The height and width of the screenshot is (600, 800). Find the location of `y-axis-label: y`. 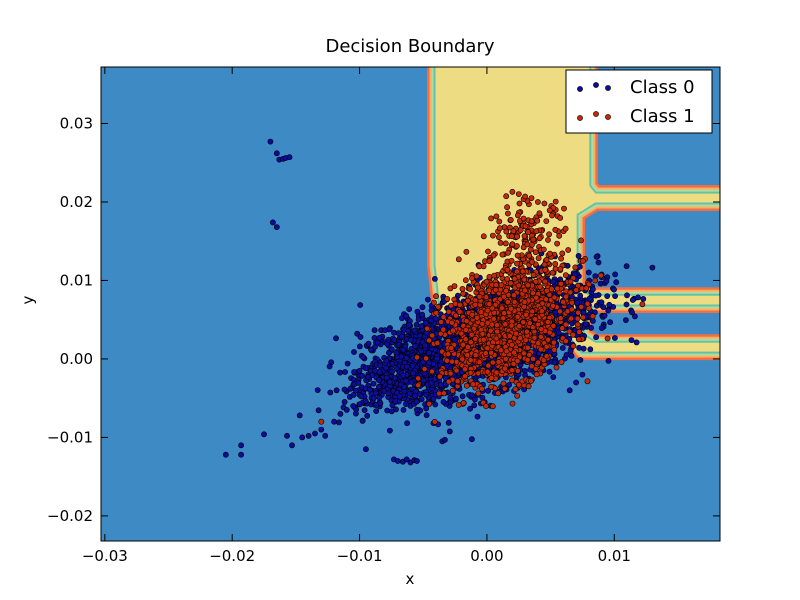

y-axis-label: y is located at coordinates (28, 299).